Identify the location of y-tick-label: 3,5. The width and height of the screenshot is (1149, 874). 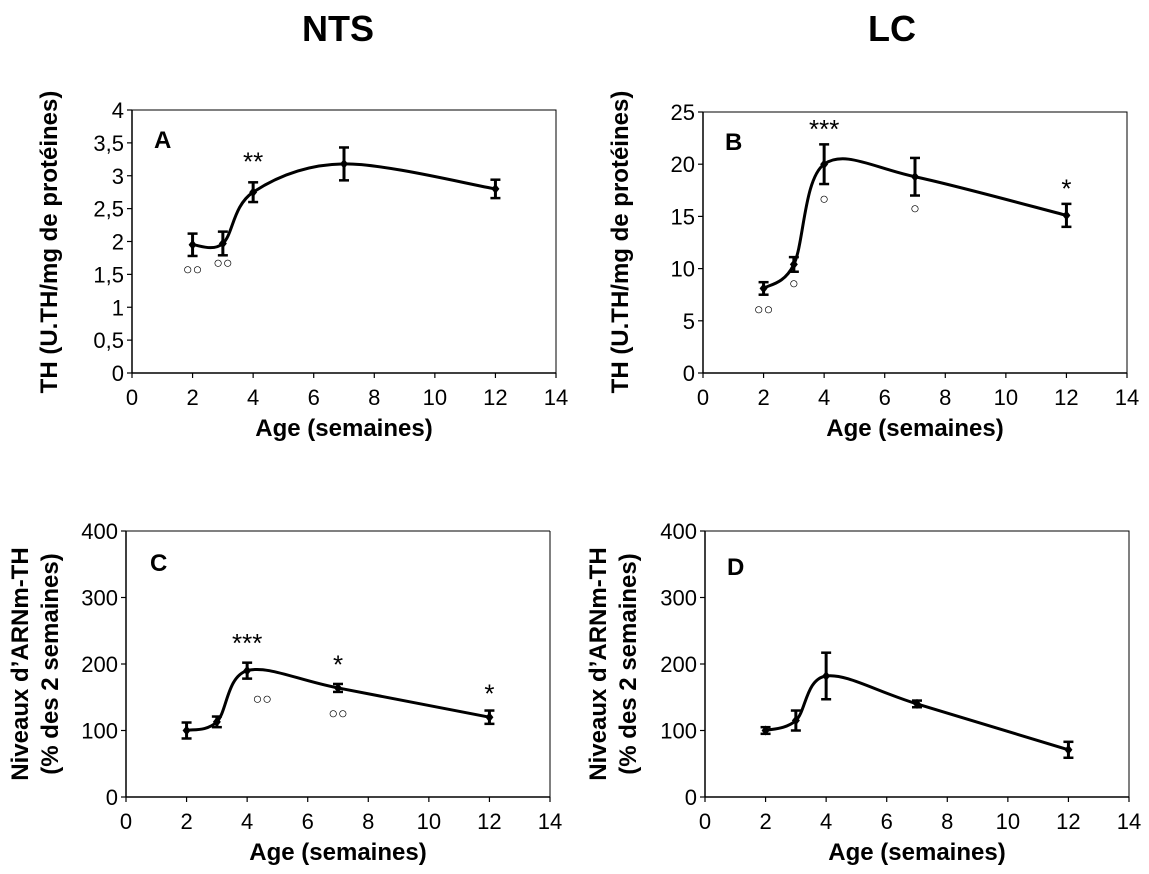
(108, 143).